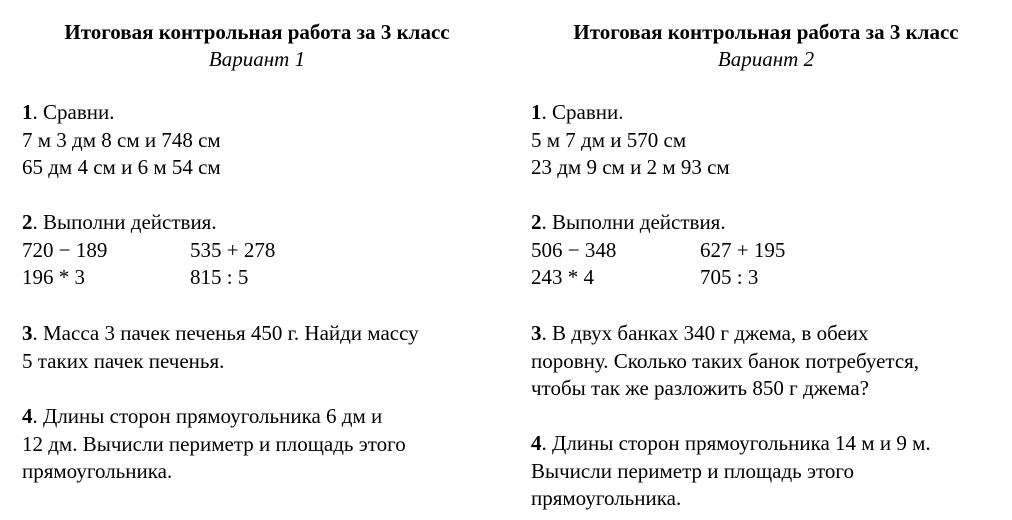  What do you see at coordinates (705, 333) in the screenshot?
I see `task-text: . В двух банках 340 г джема, в обеих` at bounding box center [705, 333].